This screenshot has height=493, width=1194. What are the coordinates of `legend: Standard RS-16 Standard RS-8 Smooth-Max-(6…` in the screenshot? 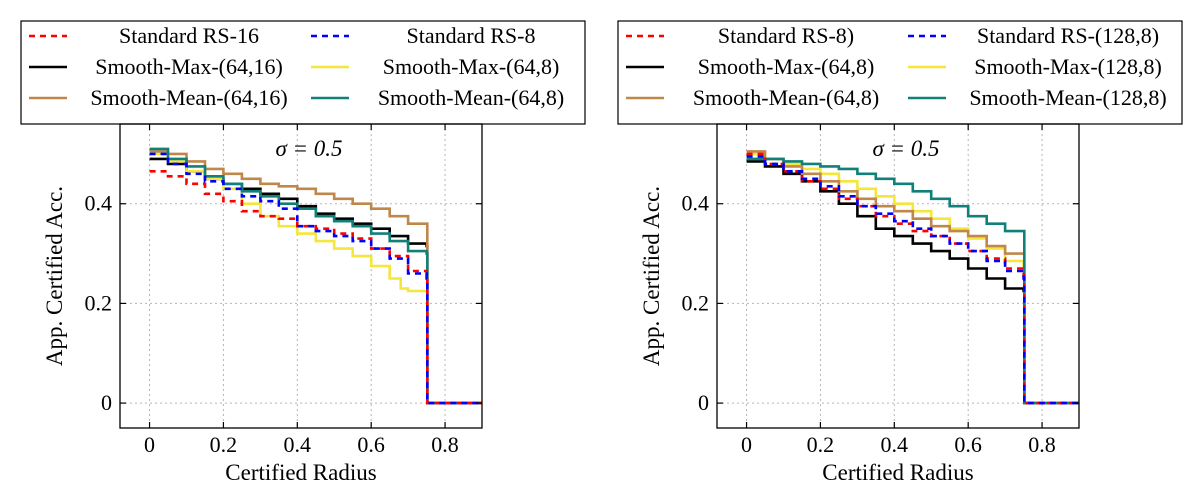 It's located at (303, 72).